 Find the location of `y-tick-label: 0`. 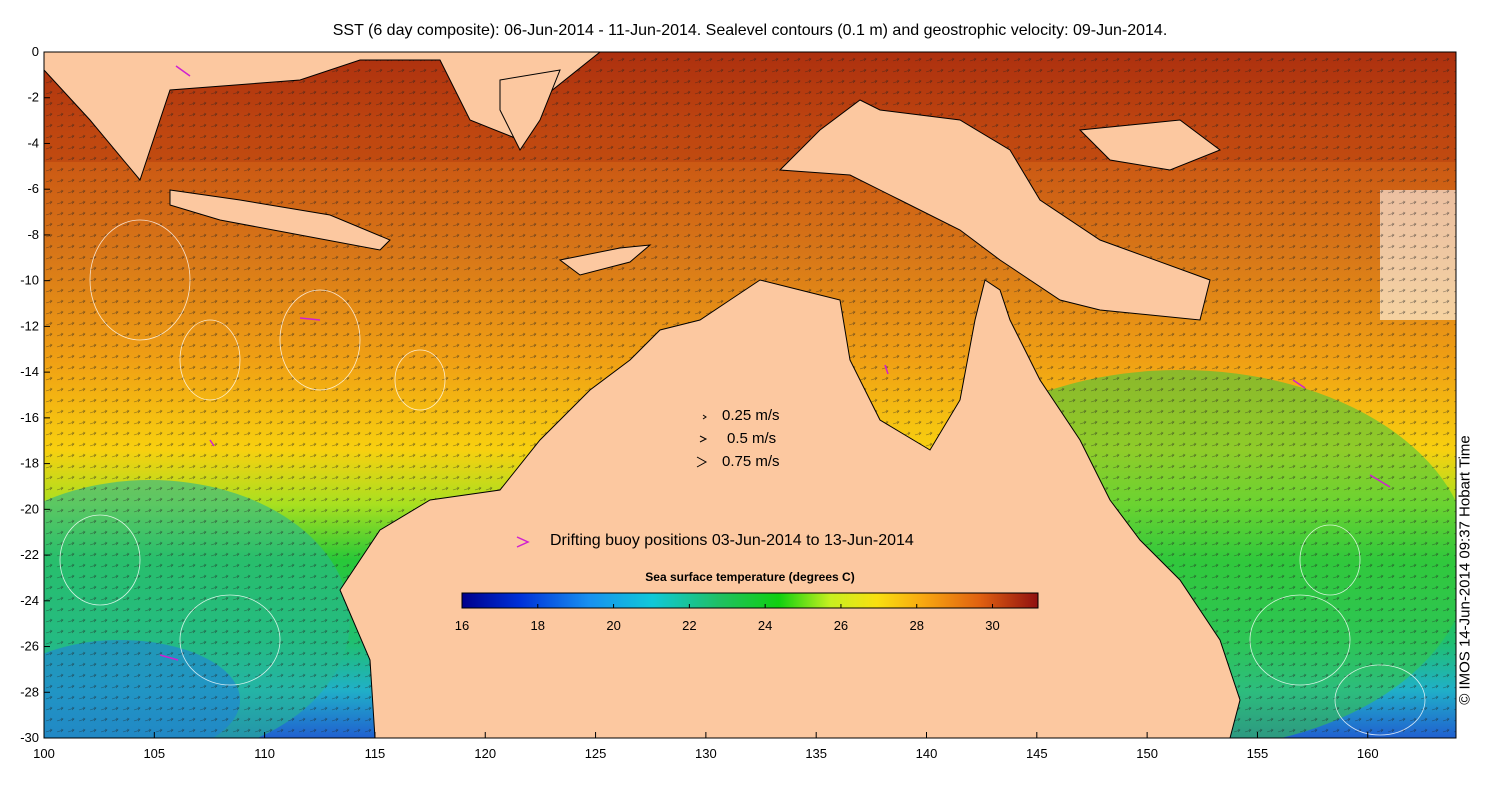

y-tick-label: 0 is located at coordinates (35, 51).